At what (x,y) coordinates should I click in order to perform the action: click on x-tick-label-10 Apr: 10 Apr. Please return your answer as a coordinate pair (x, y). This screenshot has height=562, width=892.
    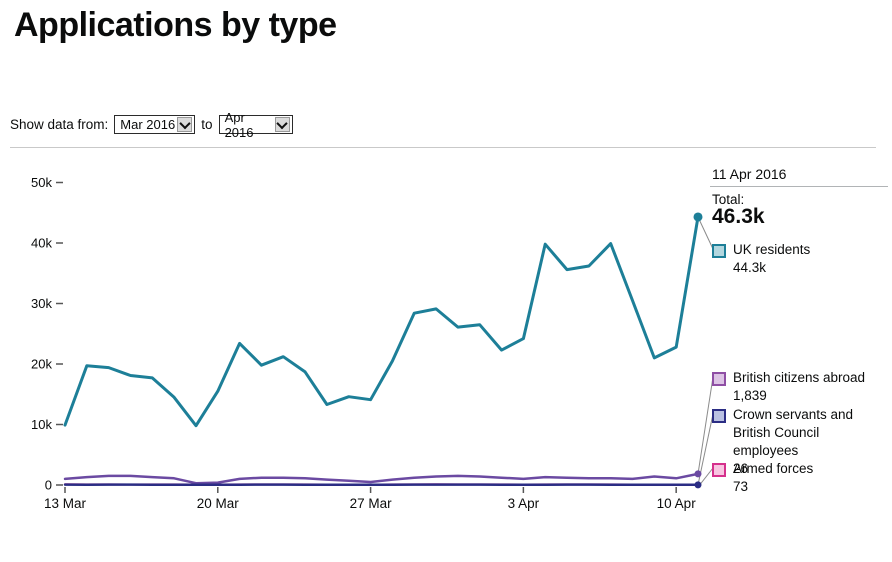
    Looking at the image, I should click on (677, 503).